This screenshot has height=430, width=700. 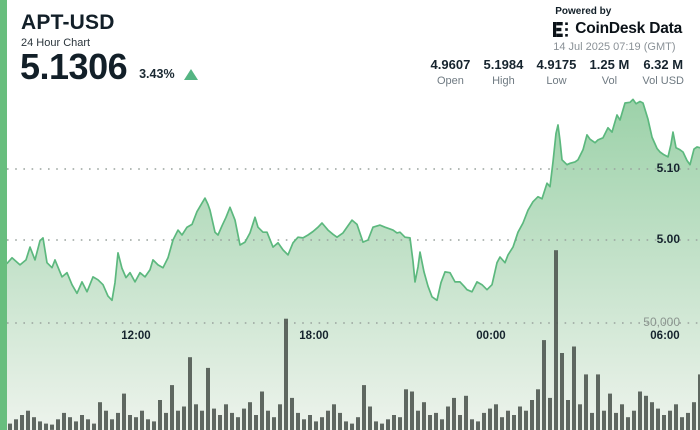 I want to click on chart-subtitle: 24 Hour Chart, so click(x=56, y=43).